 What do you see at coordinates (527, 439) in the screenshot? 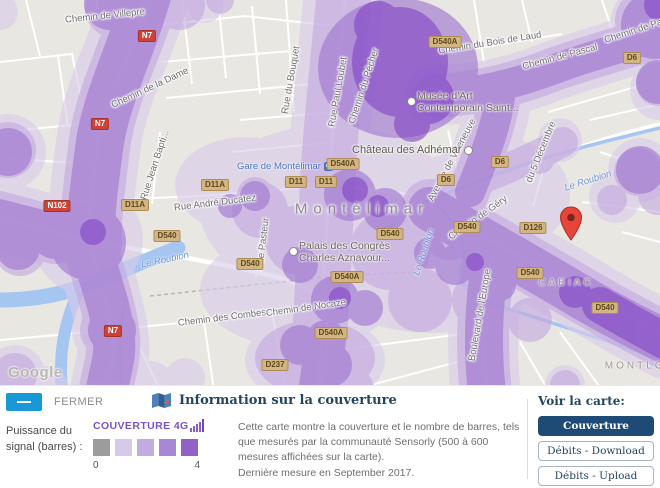
I see `panel-divider` at bounding box center [527, 439].